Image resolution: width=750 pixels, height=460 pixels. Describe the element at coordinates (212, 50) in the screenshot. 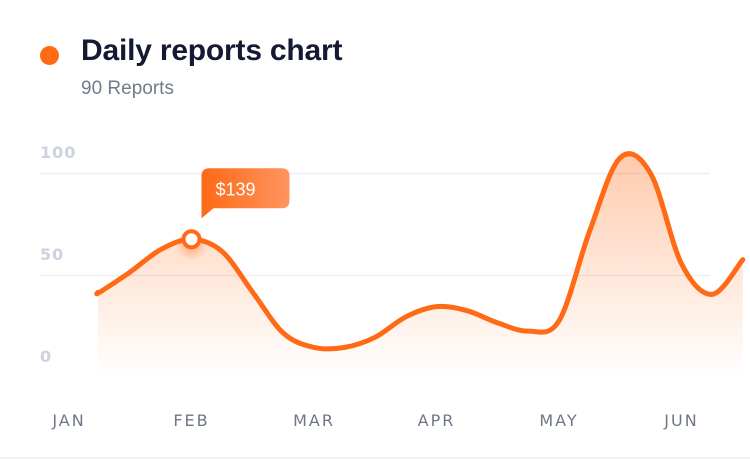

I see `chart-title: Daily reports chart` at that location.